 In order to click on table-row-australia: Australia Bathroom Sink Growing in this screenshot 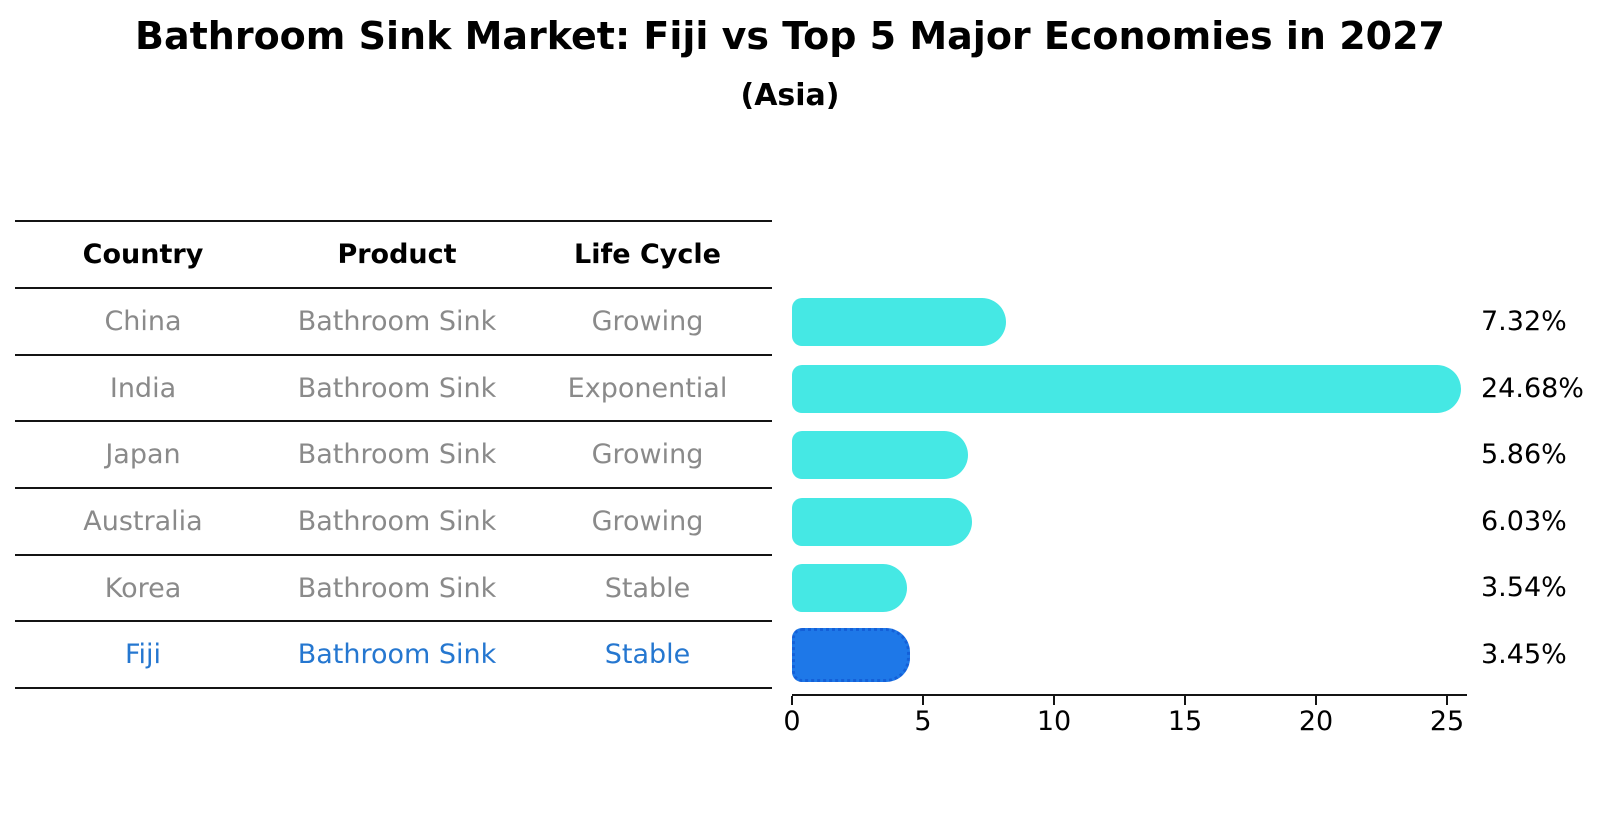, I will do `click(393, 522)`.